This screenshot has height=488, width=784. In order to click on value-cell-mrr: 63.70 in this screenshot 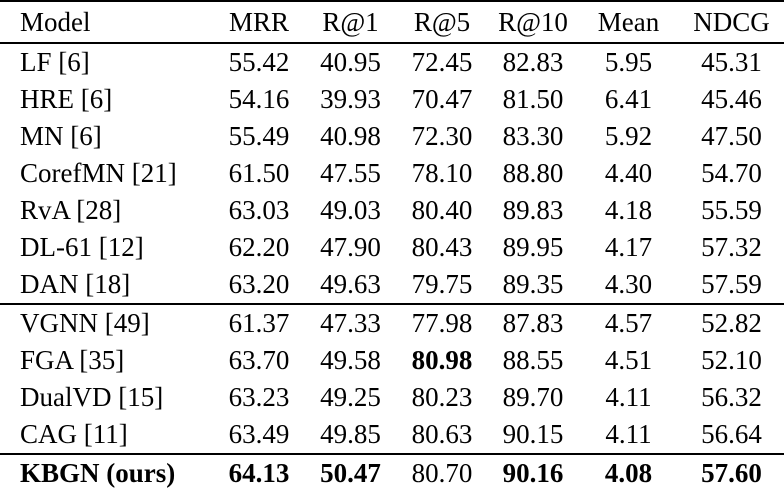, I will do `click(259, 360)`.